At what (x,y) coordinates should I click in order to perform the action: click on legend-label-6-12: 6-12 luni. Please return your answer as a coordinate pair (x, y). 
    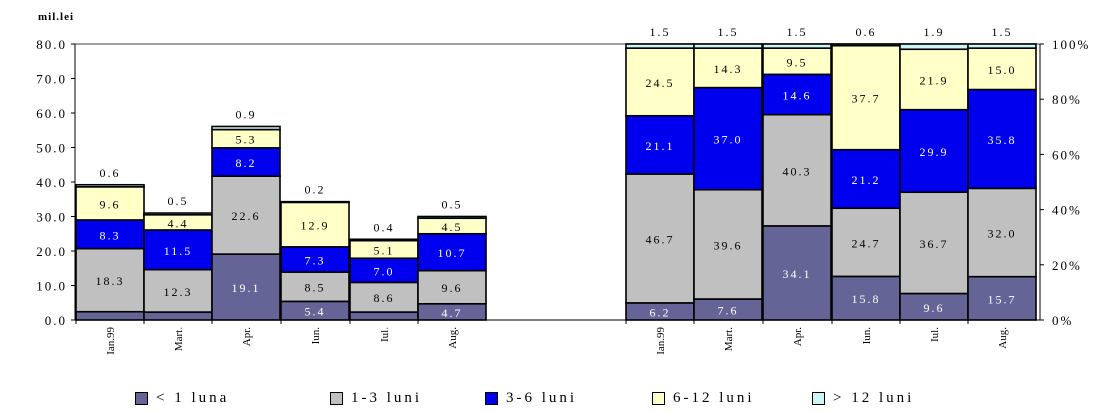
    Looking at the image, I should click on (714, 397).